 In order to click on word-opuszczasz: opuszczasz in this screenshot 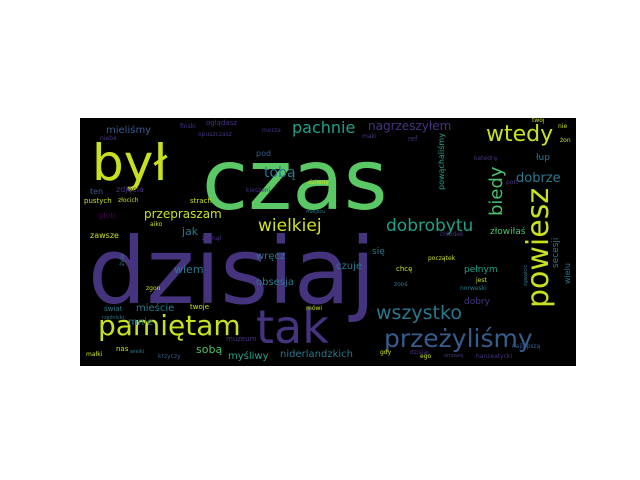, I will do `click(215, 134)`.